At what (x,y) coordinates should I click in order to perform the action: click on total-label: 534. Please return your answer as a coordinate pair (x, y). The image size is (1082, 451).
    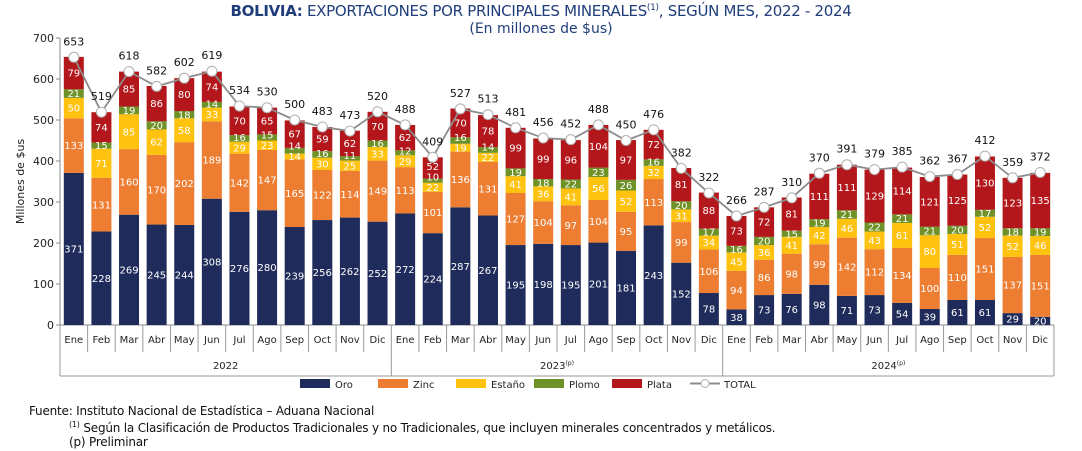
    Looking at the image, I should click on (239, 90).